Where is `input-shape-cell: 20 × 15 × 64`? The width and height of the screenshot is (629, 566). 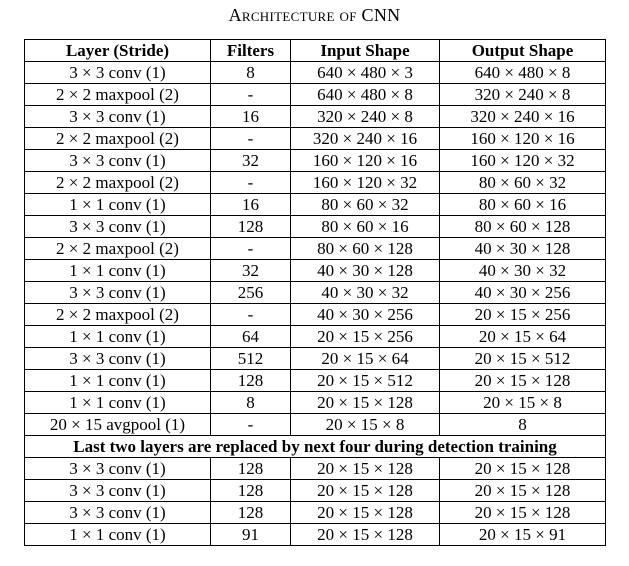
input-shape-cell: 20 × 15 × 64 is located at coordinates (365, 358).